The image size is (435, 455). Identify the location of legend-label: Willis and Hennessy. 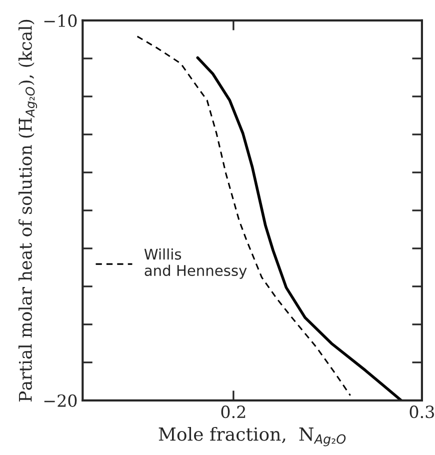
(195, 263).